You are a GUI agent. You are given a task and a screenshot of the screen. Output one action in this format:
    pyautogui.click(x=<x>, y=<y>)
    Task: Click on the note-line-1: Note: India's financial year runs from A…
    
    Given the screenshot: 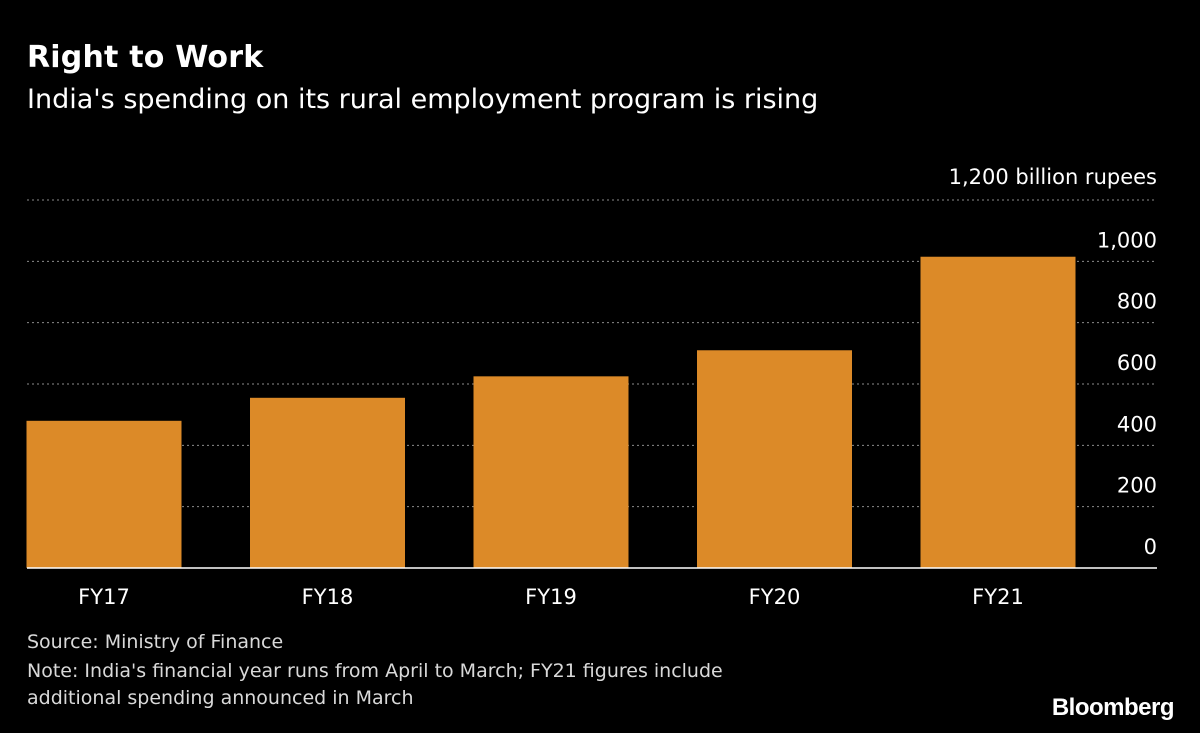 What is the action you would take?
    pyautogui.click(x=375, y=671)
    